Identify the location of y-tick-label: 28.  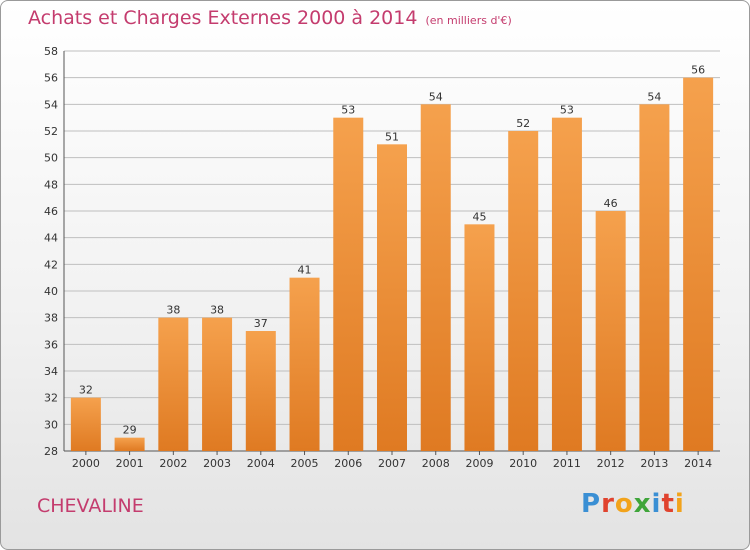
(51, 451).